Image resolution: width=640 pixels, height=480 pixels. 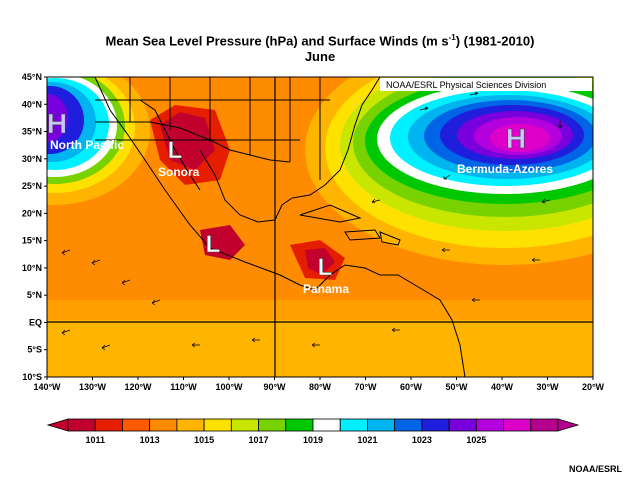 What do you see at coordinates (547, 387) in the screenshot?
I see `lon-tick-label: 30°W` at bounding box center [547, 387].